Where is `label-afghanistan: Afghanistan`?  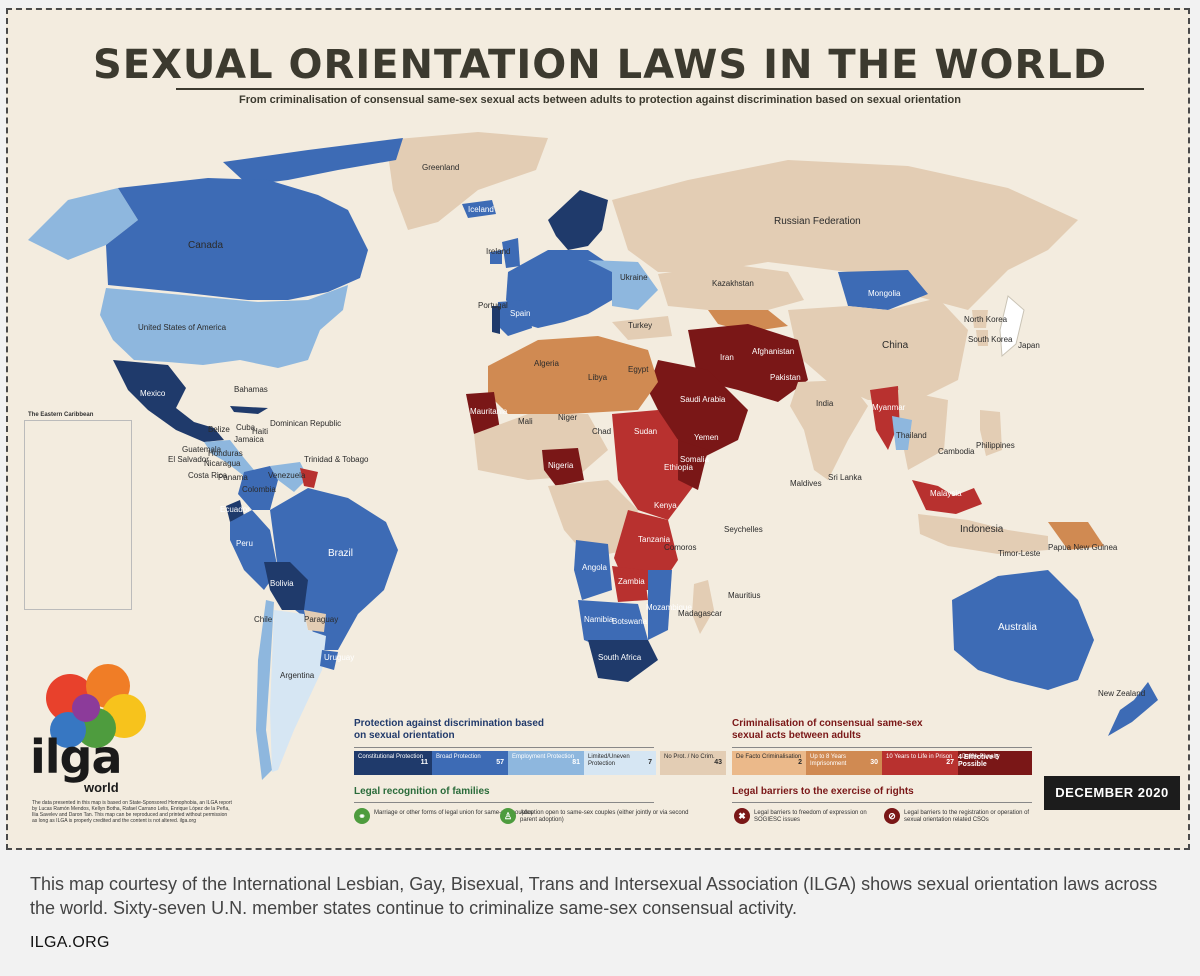
label-afghanistan: Afghanistan is located at coordinates (773, 351).